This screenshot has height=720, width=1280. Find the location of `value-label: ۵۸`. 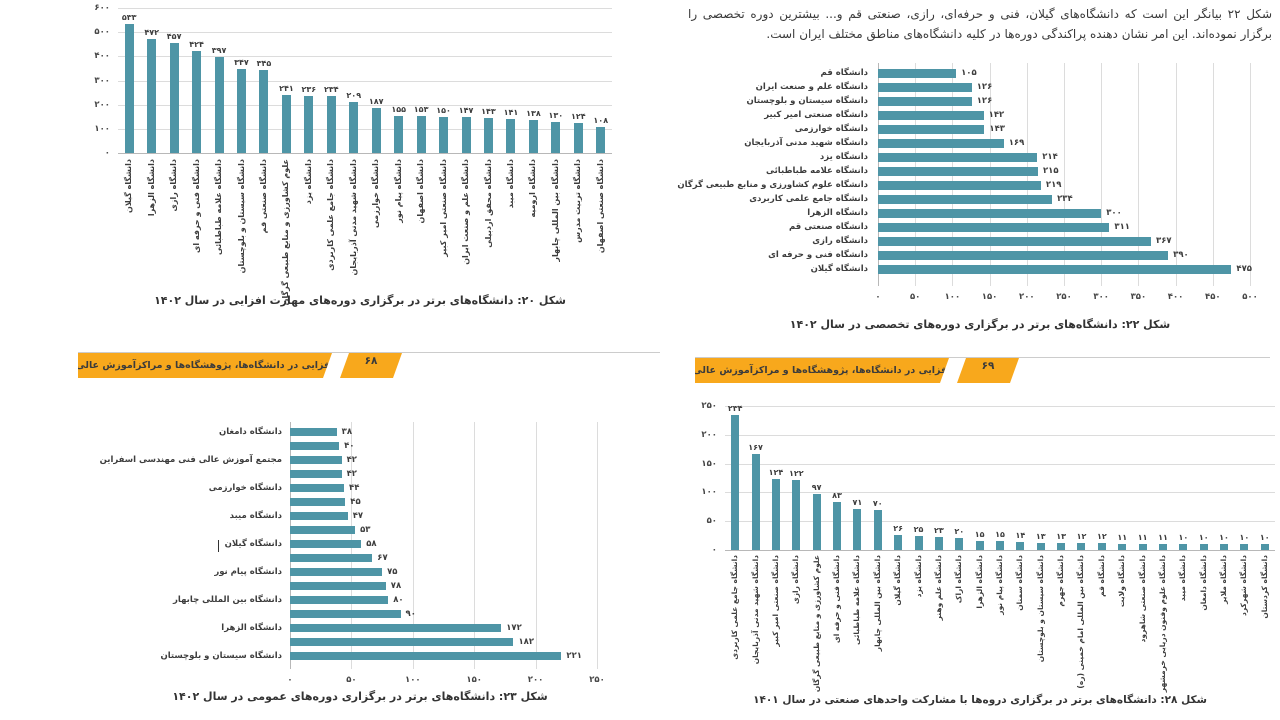

value-label: ۵۸ is located at coordinates (371, 544).